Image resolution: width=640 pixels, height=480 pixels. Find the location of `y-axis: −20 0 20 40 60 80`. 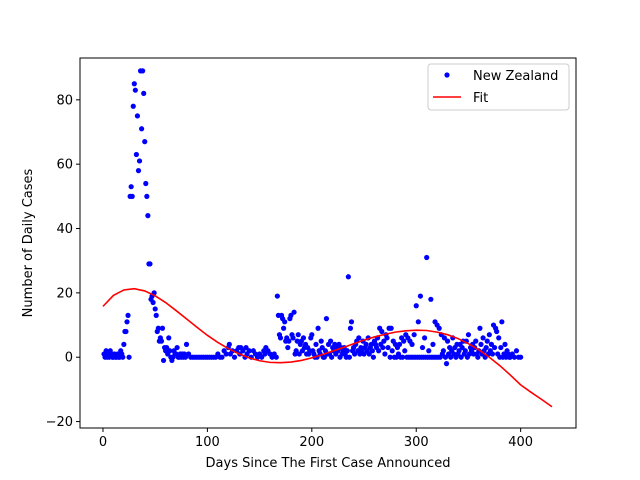

y-axis: −20 0 20 40 60 80 is located at coordinates (63, 261).